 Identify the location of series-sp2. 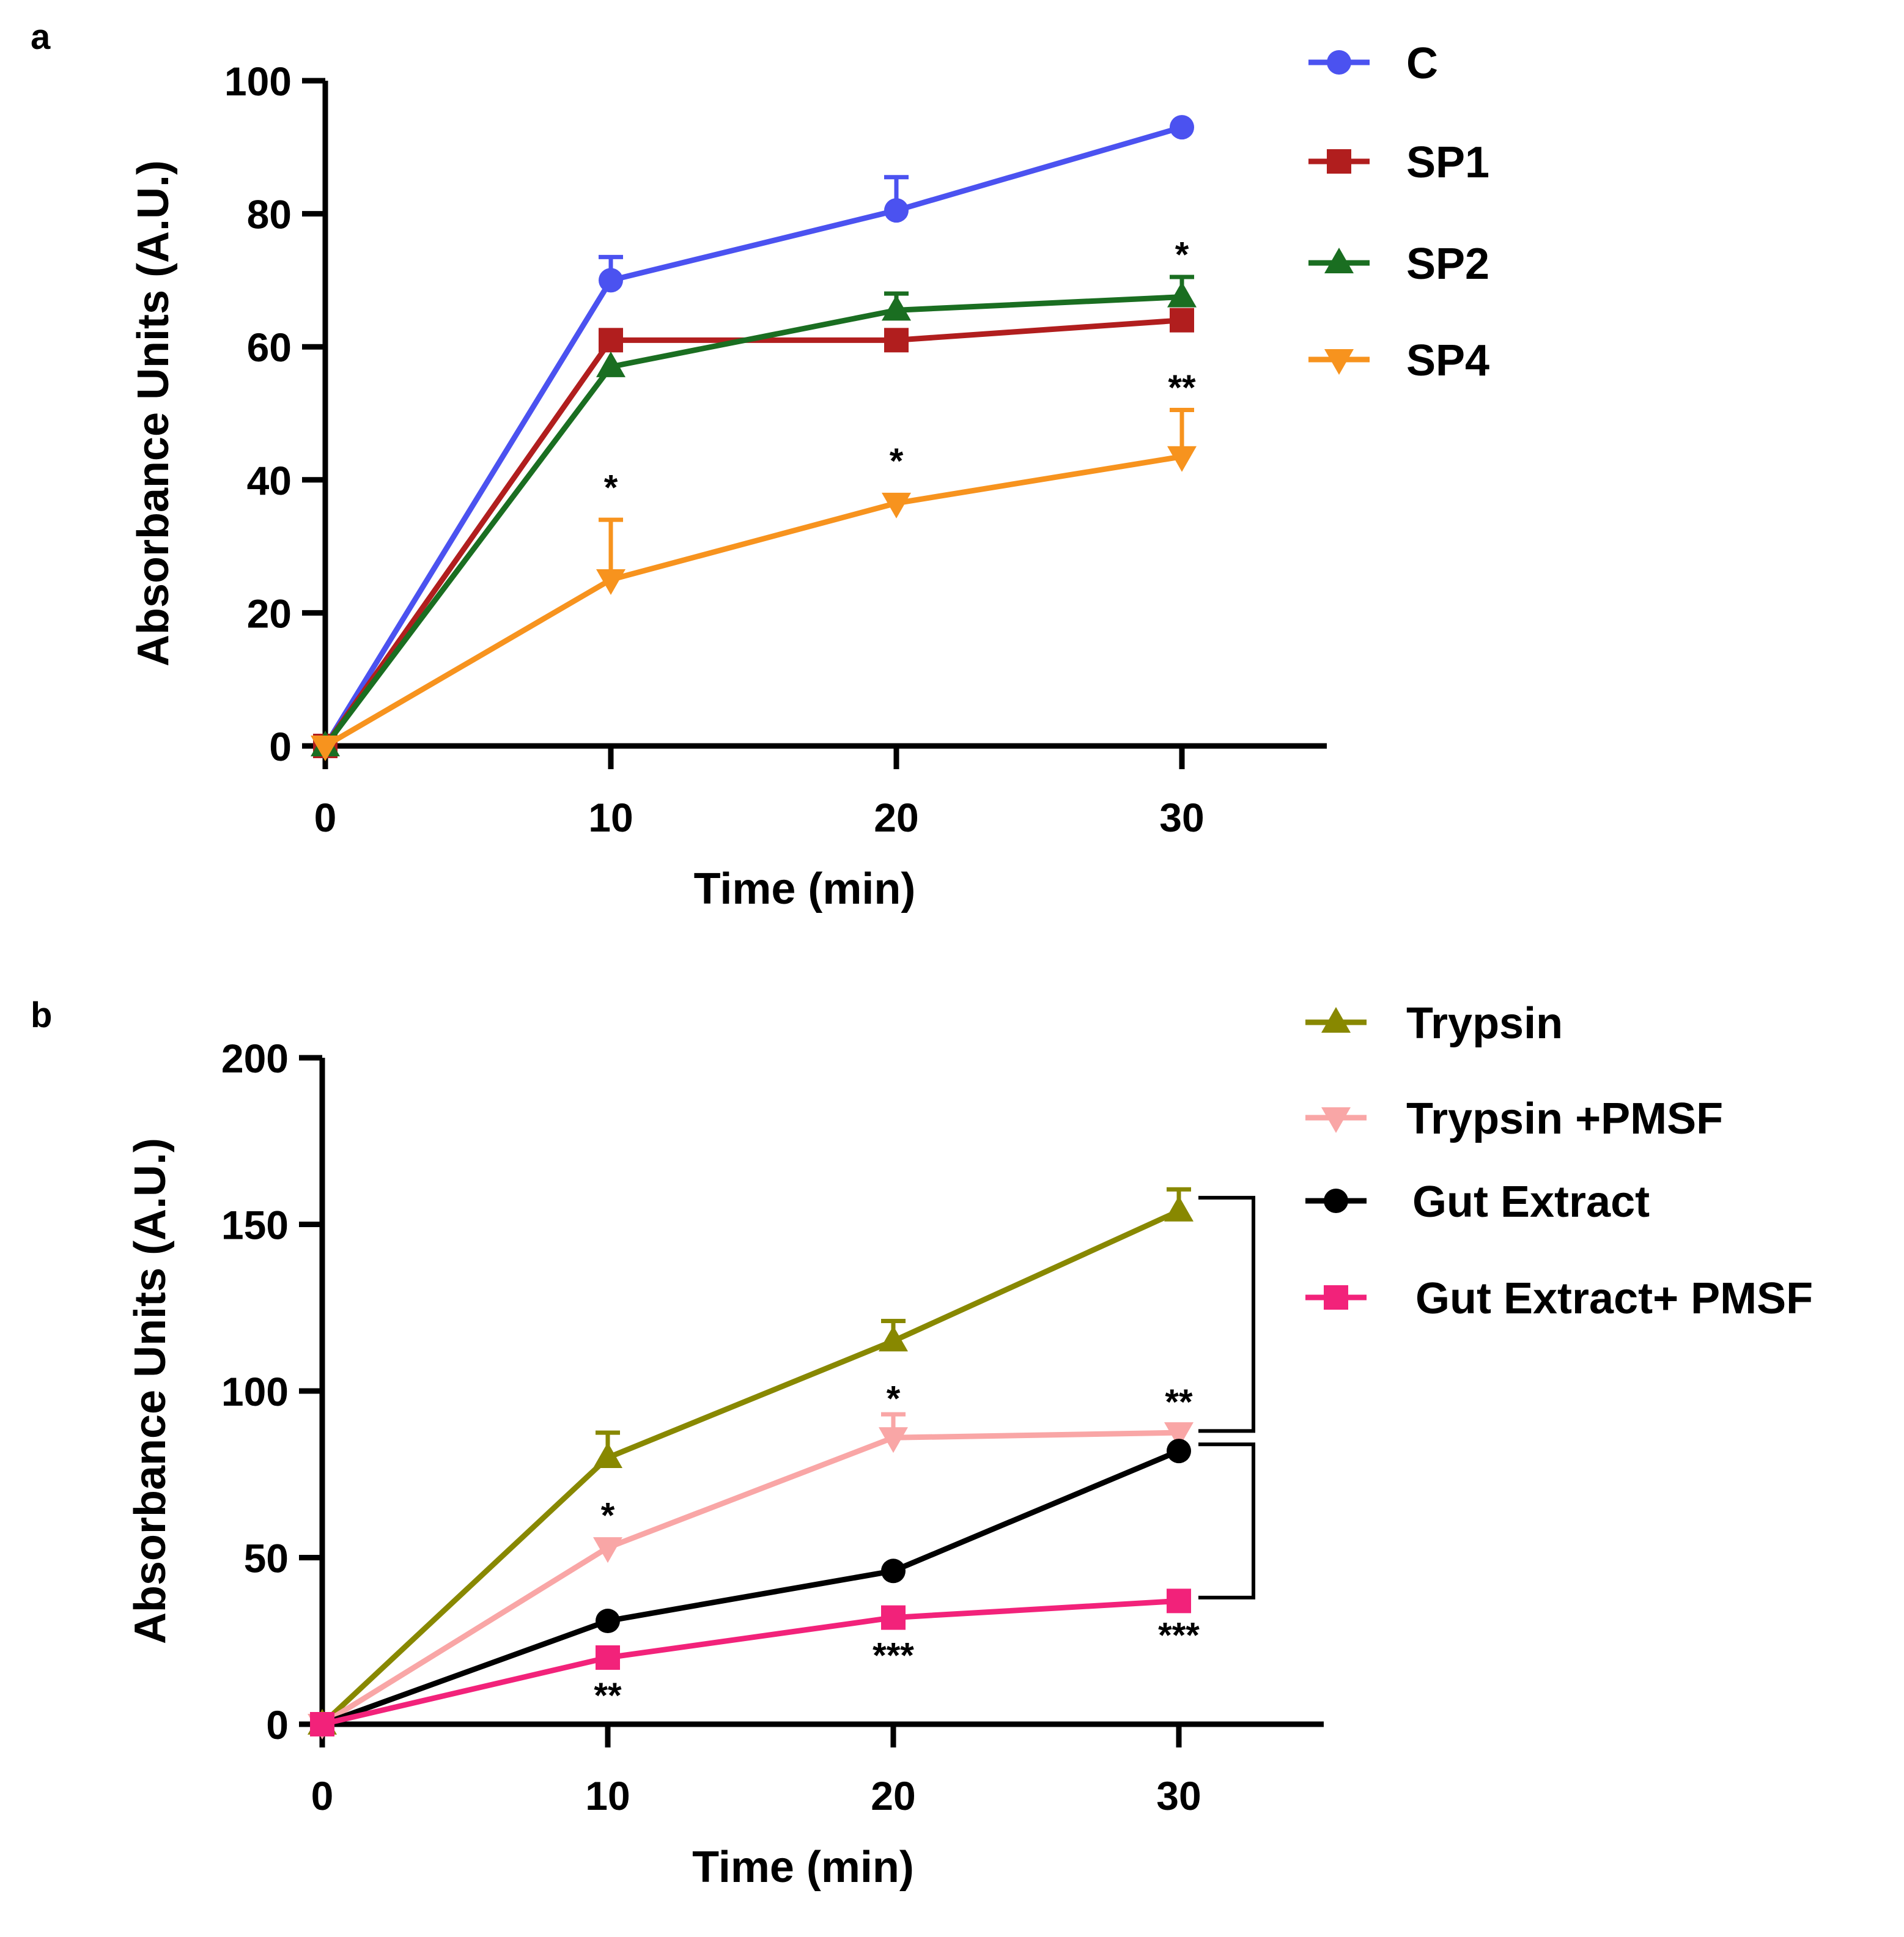
(754, 515).